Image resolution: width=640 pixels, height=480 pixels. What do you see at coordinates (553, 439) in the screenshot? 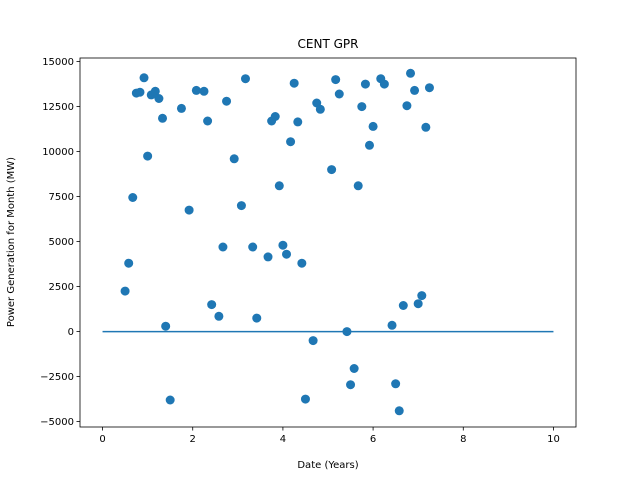
I see `x-tick-label: 10` at bounding box center [553, 439].